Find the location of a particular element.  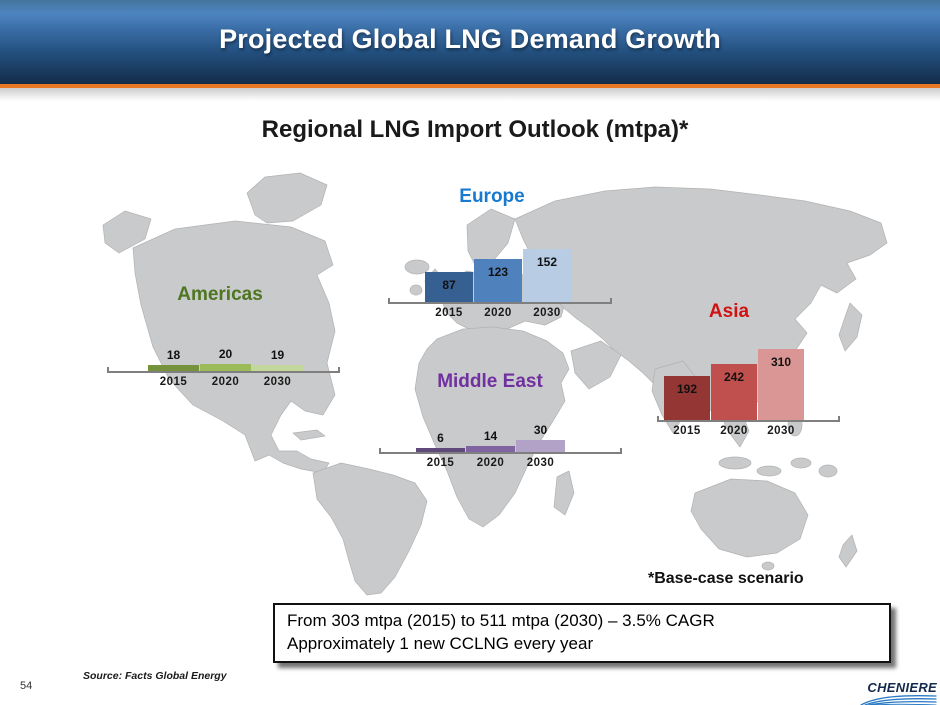

page-title: Projected Global LNG Demand Growth is located at coordinates (470, 39).